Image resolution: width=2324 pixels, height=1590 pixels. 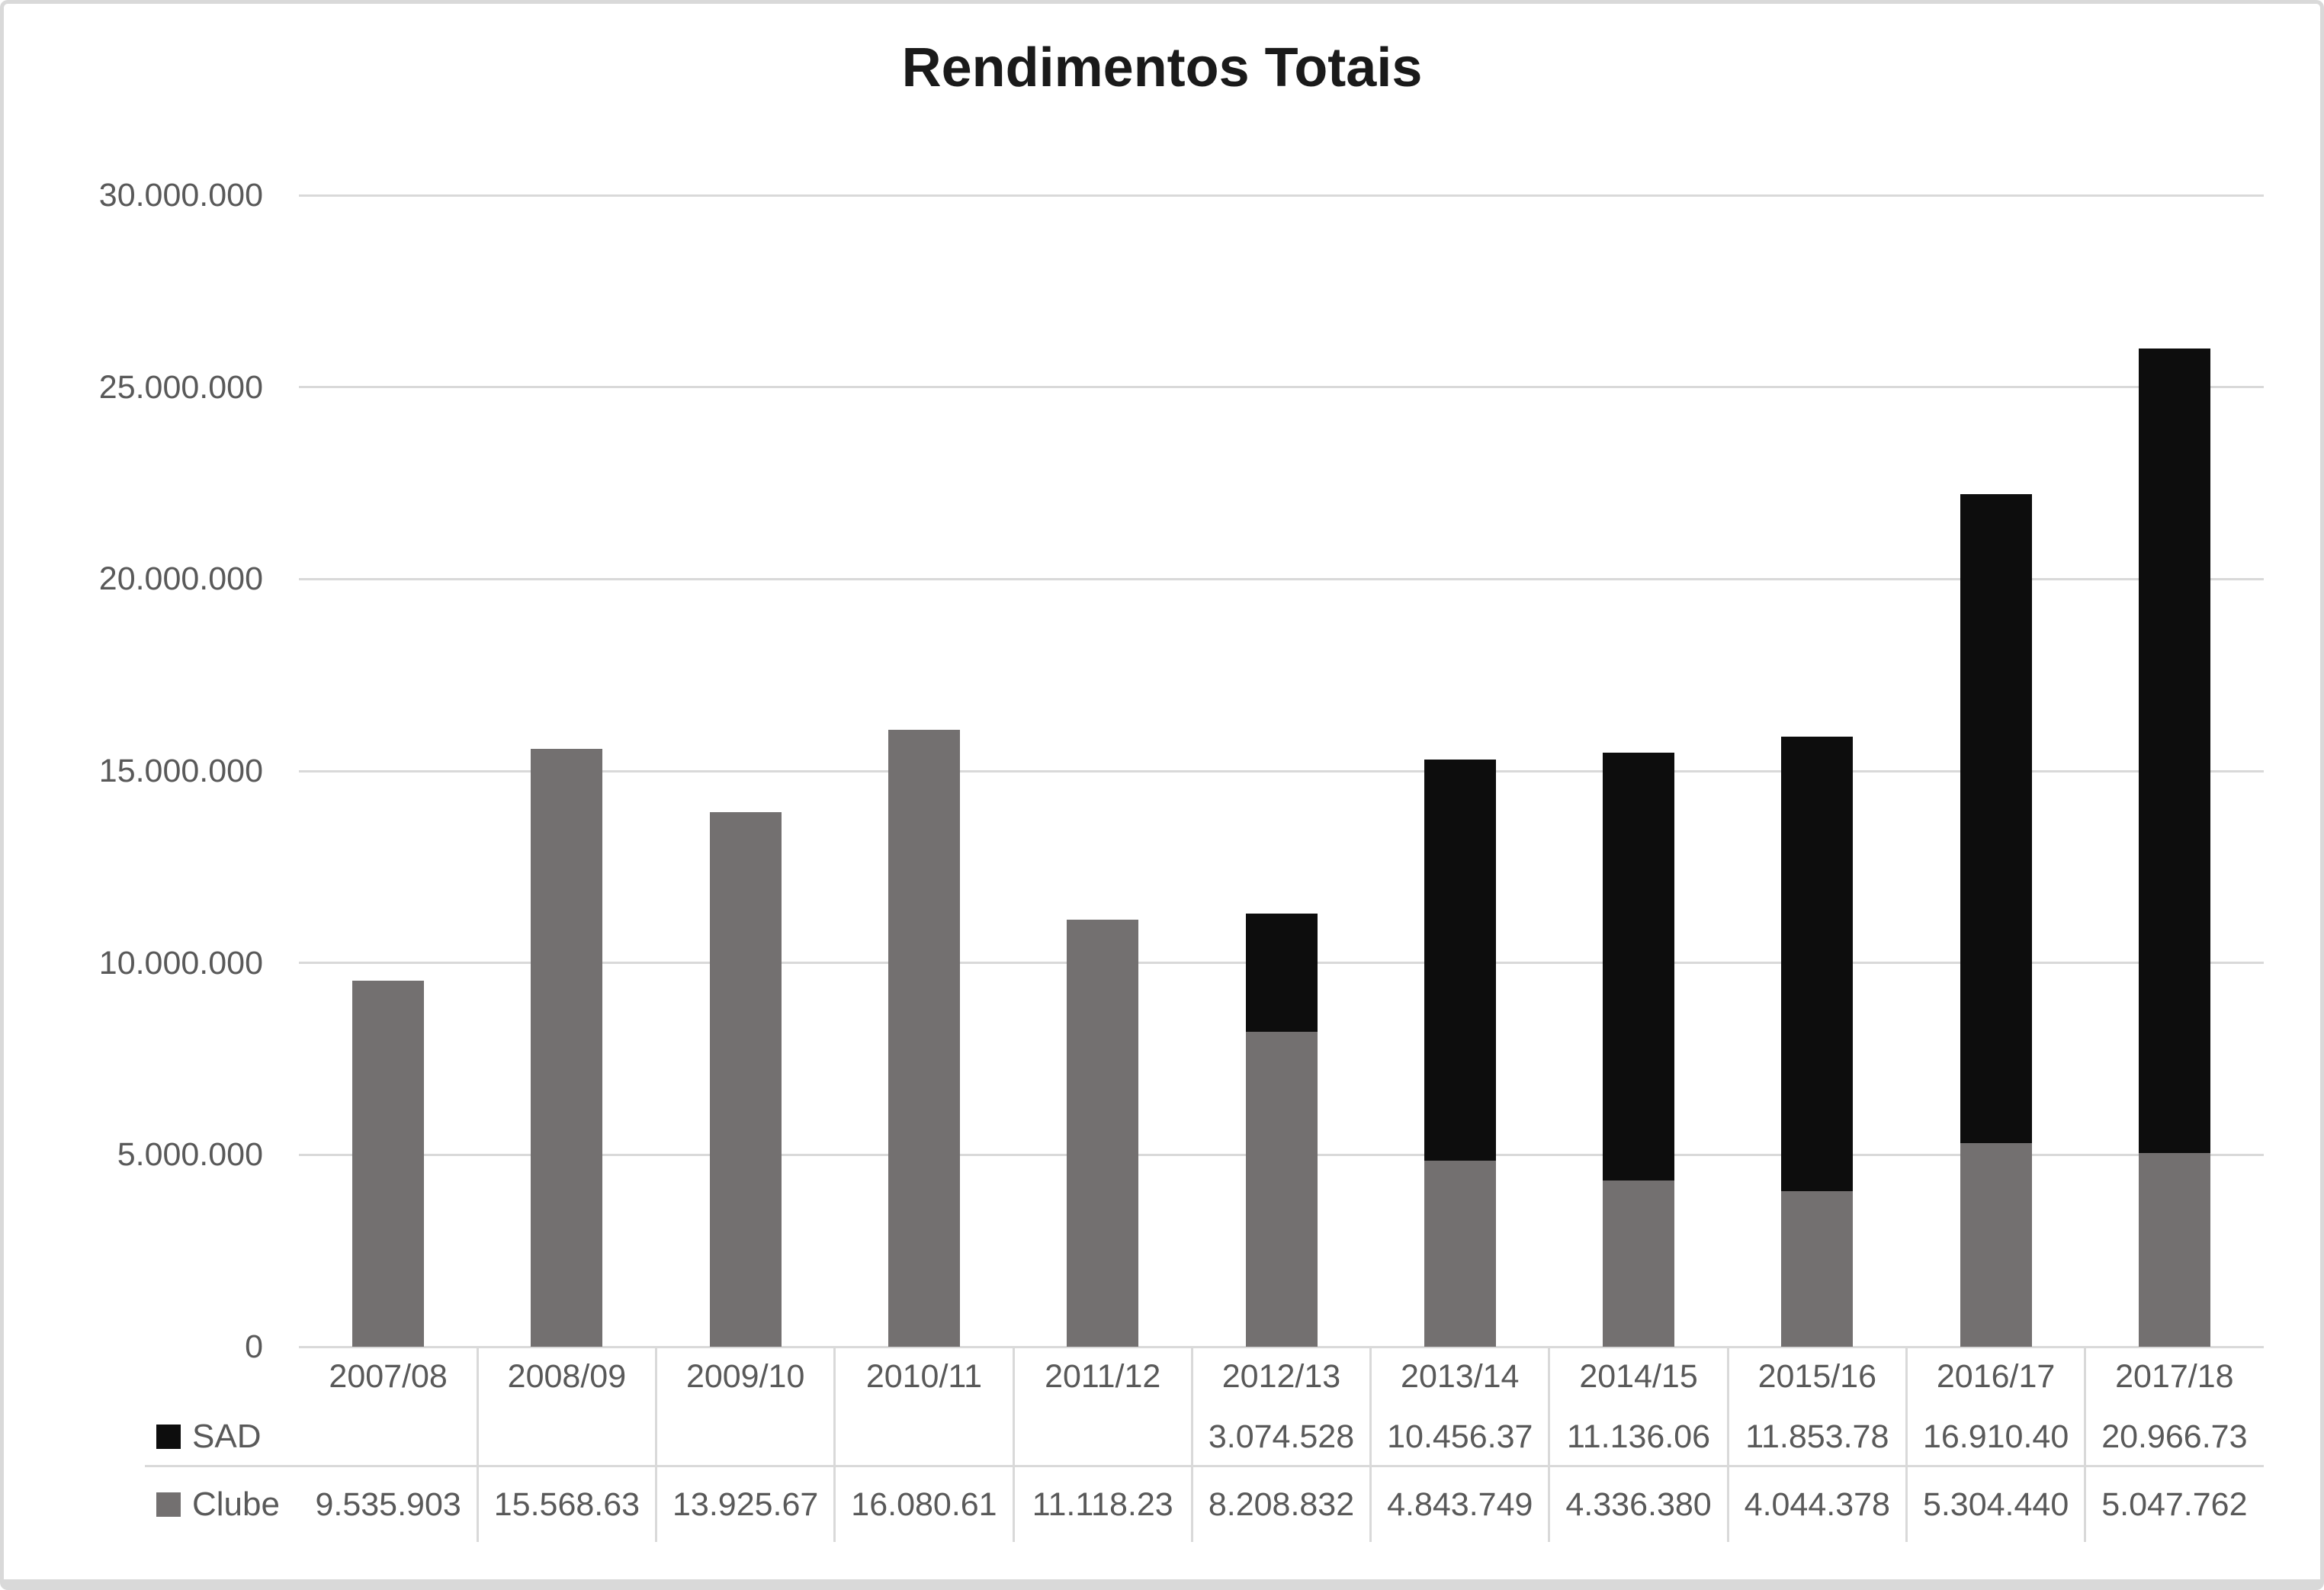 I want to click on table-cell-clube: 8.208.832, so click(x=1281, y=1505).